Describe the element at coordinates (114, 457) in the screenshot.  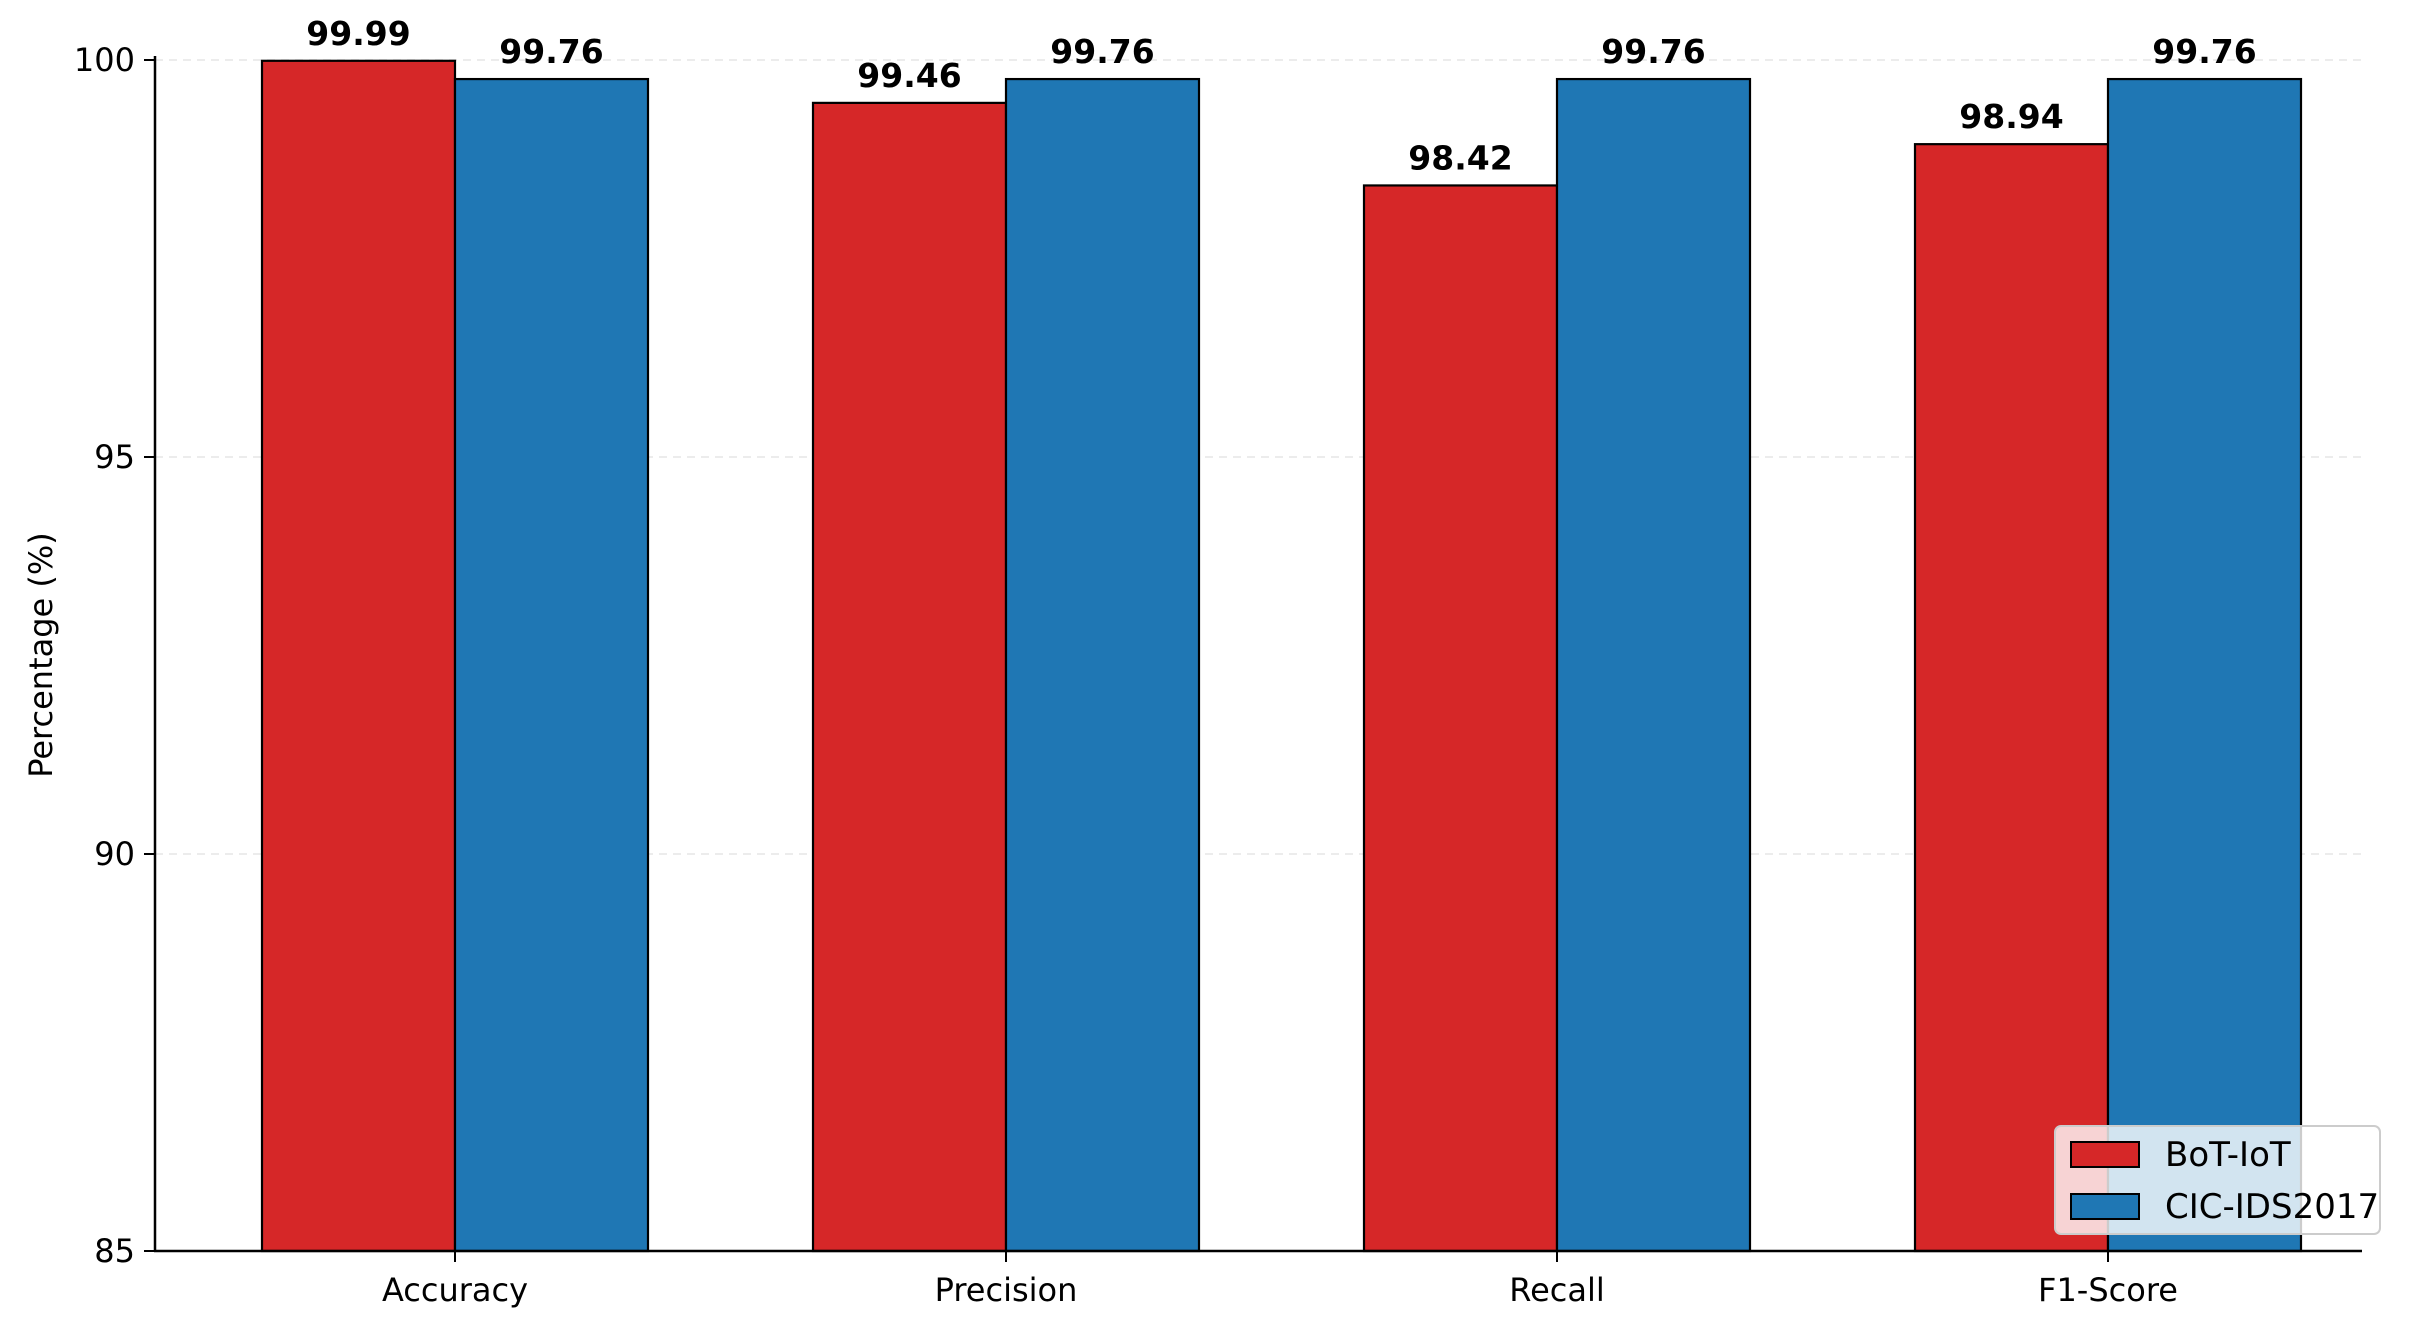
I see `y-tick-label: 95` at that location.